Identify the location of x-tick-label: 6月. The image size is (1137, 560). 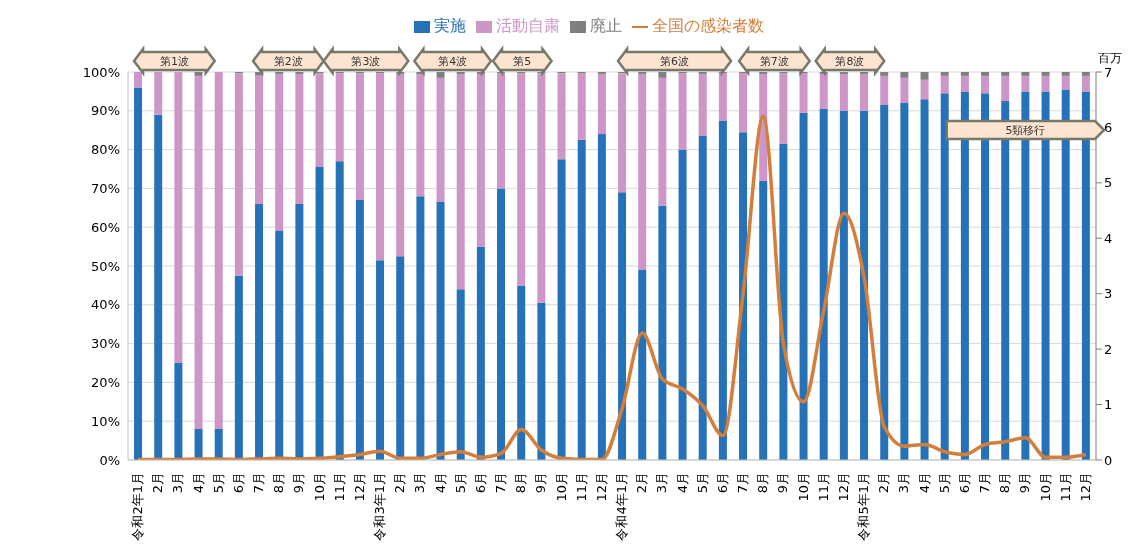
(722, 483).